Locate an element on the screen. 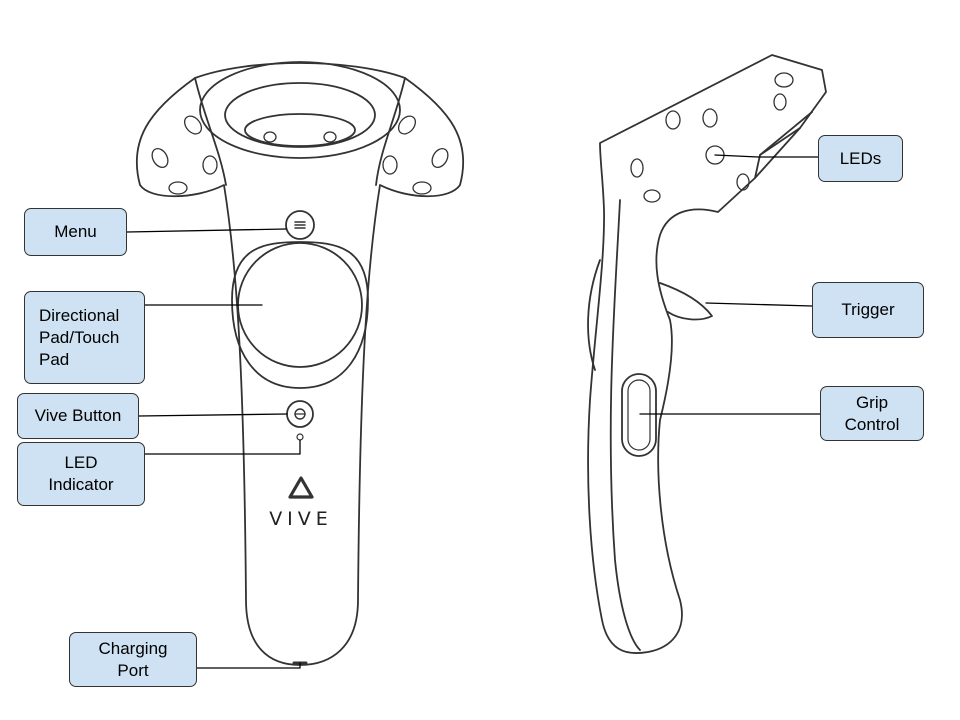 This screenshot has width=960, height=720. label-charging-port: Charging Port is located at coordinates (133, 659).